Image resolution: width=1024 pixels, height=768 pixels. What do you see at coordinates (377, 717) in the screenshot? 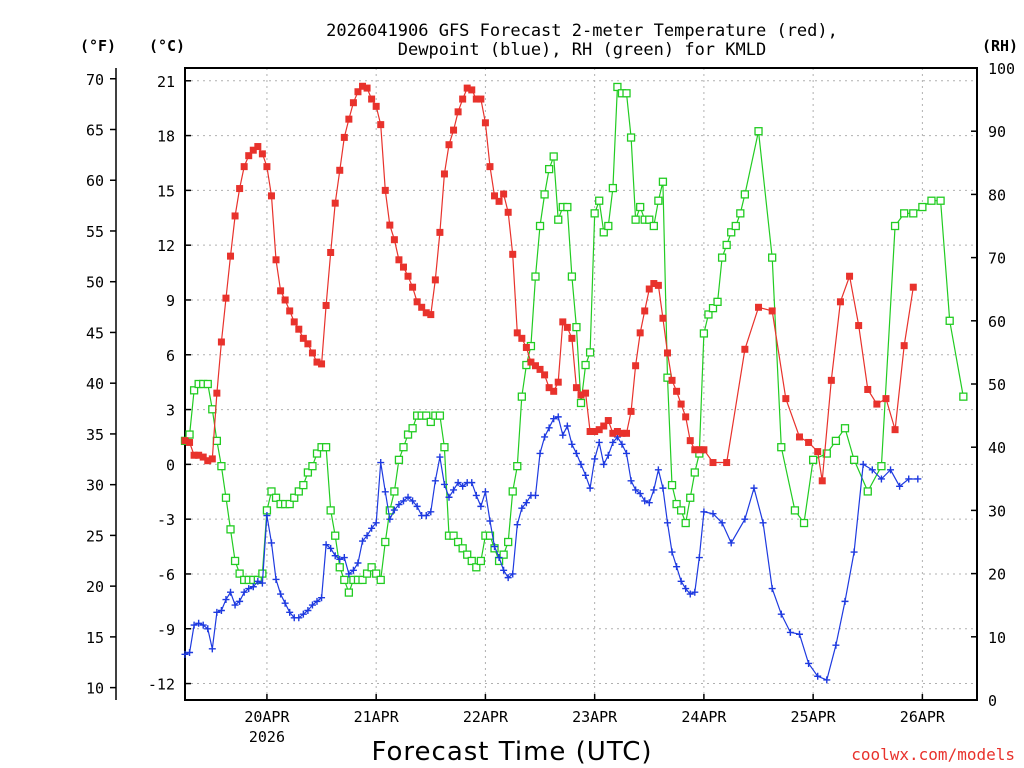
I see `time-tick-label: 21APR` at bounding box center [377, 717].